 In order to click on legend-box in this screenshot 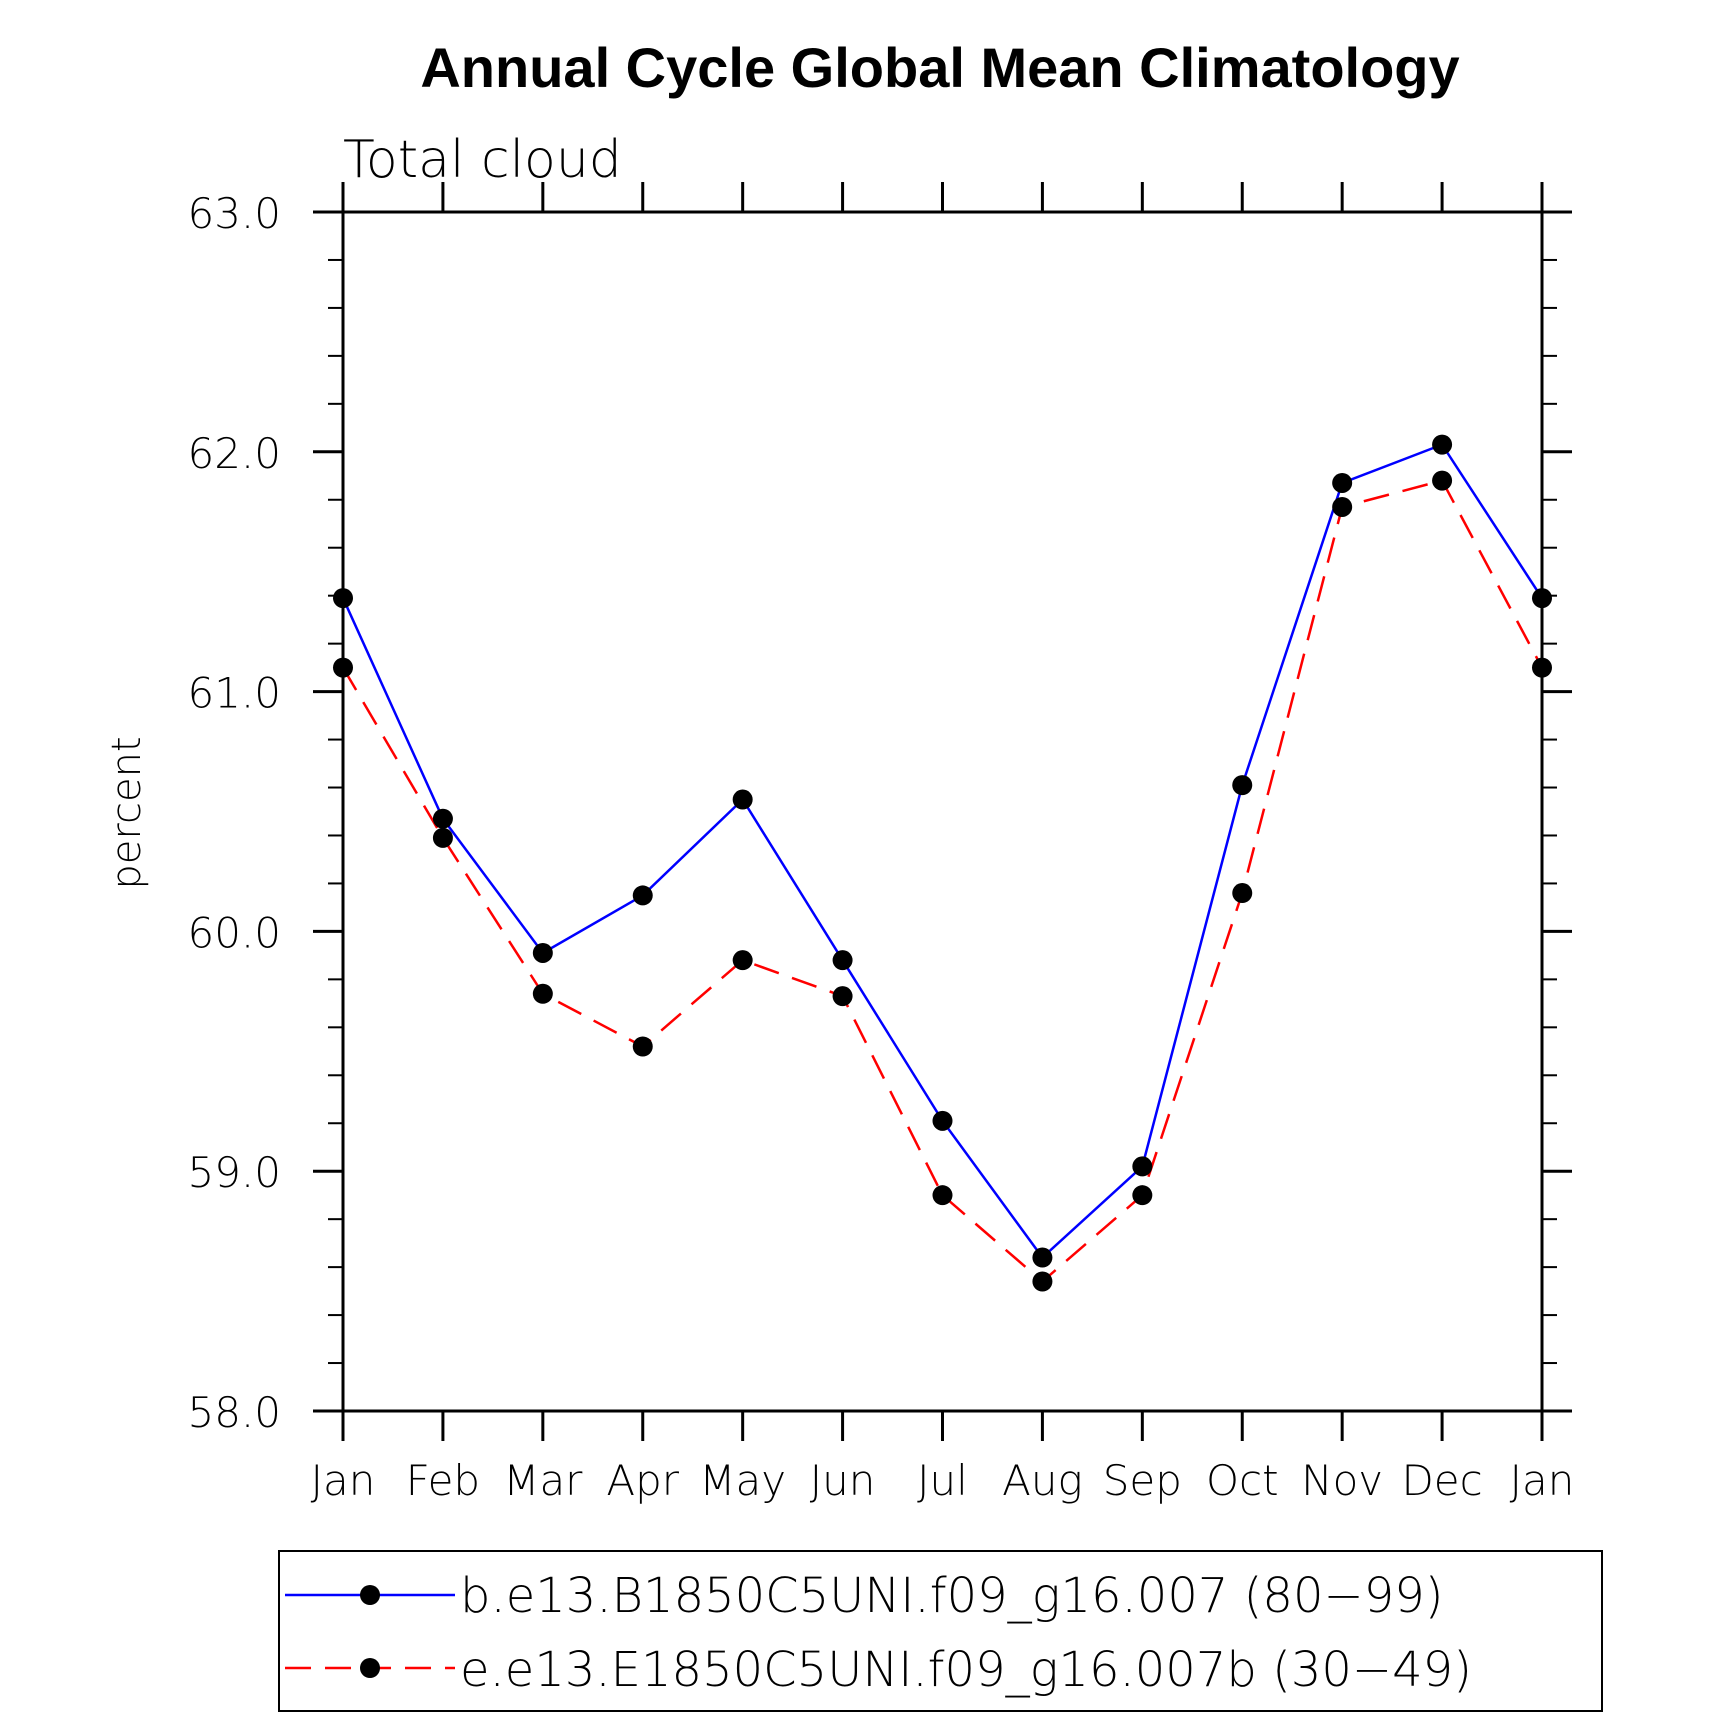, I will do `click(940, 1631)`.